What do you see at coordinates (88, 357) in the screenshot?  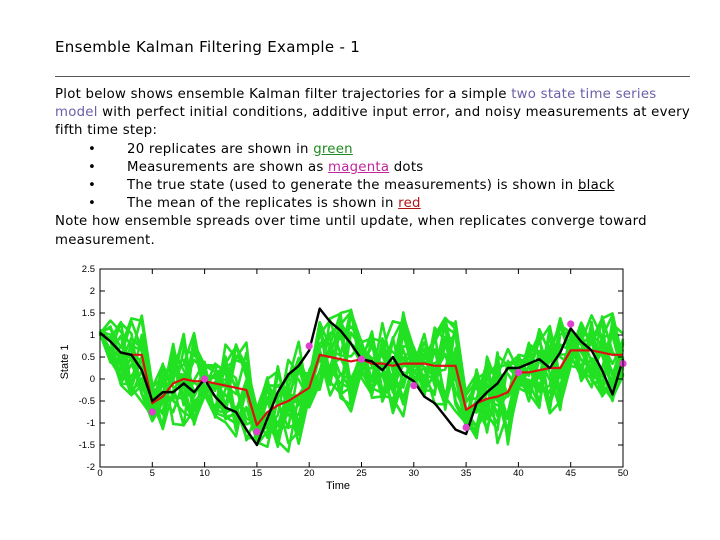 I see `y-tick-label: 0.5` at bounding box center [88, 357].